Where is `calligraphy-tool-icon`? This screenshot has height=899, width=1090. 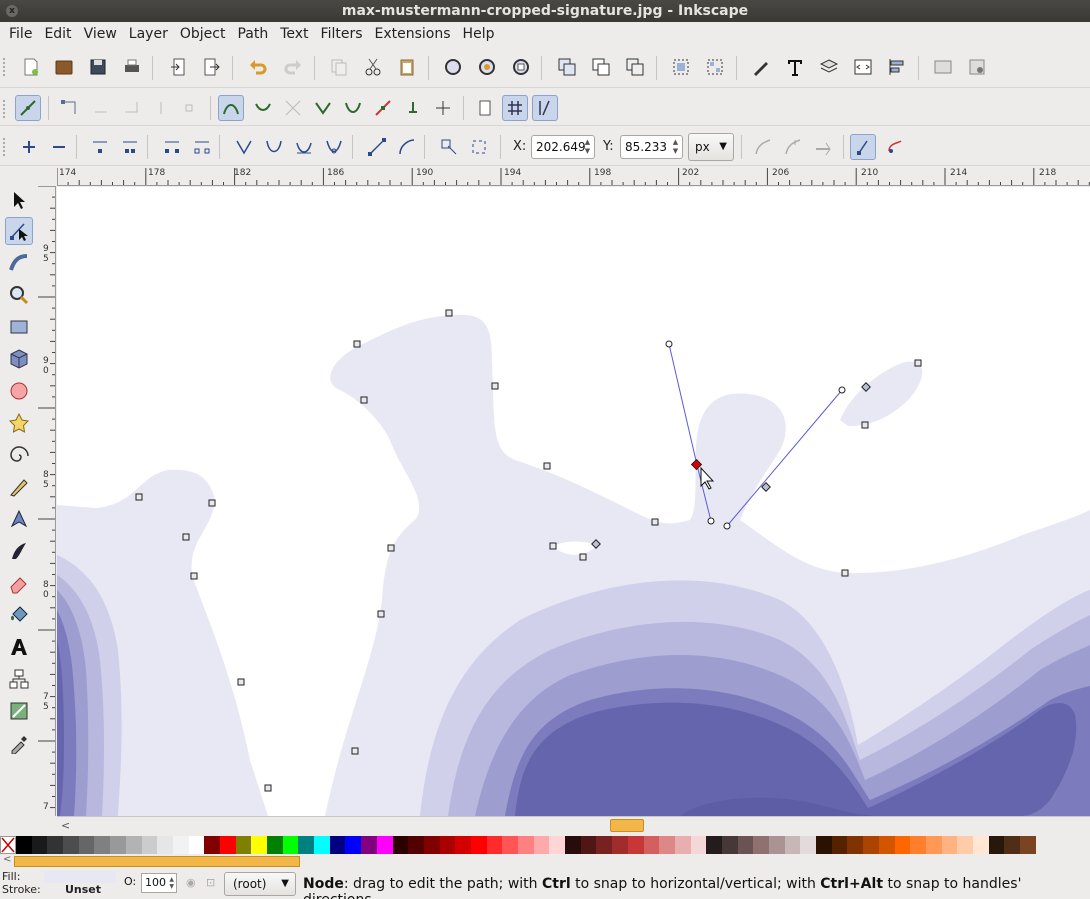 calligraphy-tool-icon is located at coordinates (19, 551).